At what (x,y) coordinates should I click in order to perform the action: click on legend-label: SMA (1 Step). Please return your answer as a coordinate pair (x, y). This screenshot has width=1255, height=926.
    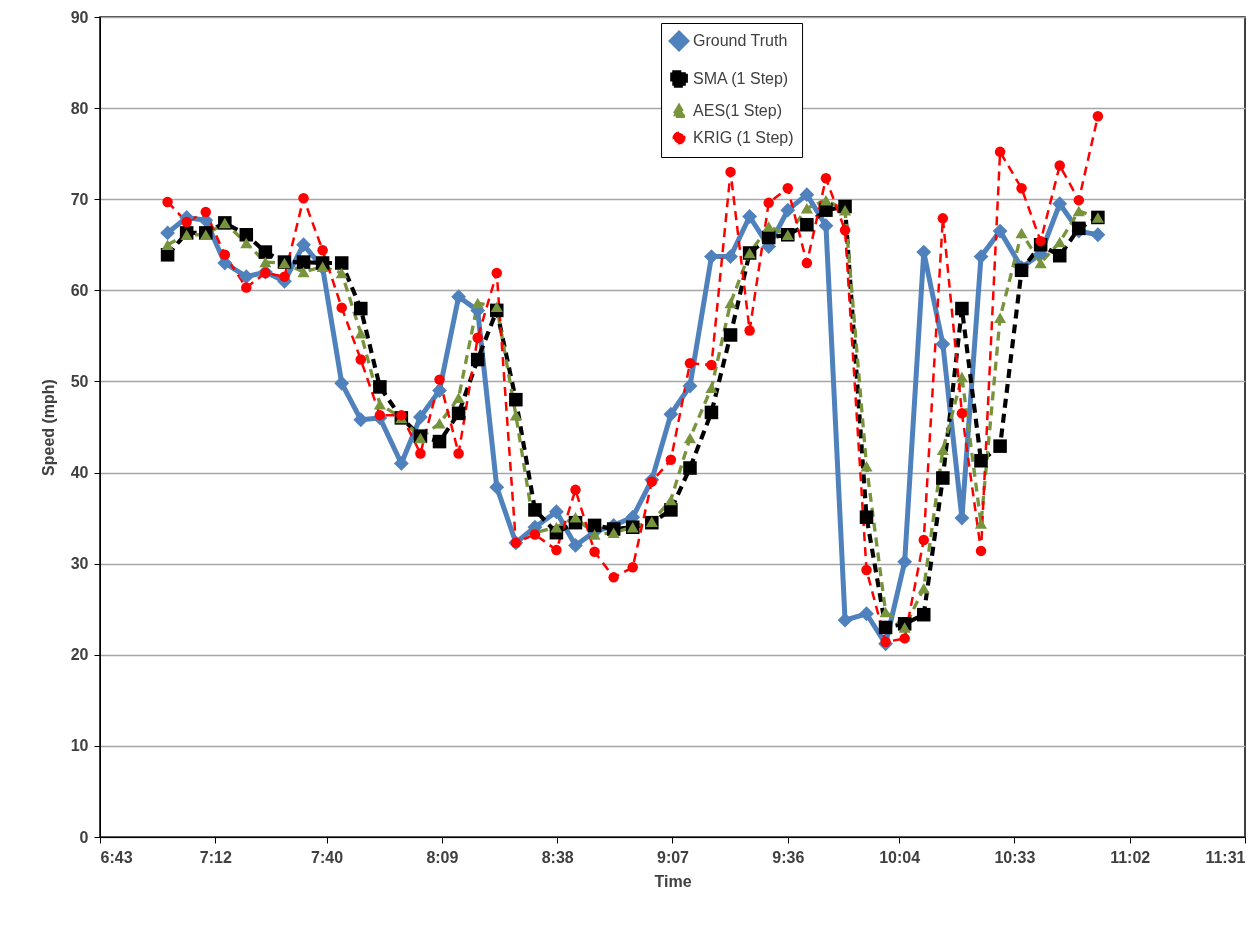
    Looking at the image, I should click on (741, 78).